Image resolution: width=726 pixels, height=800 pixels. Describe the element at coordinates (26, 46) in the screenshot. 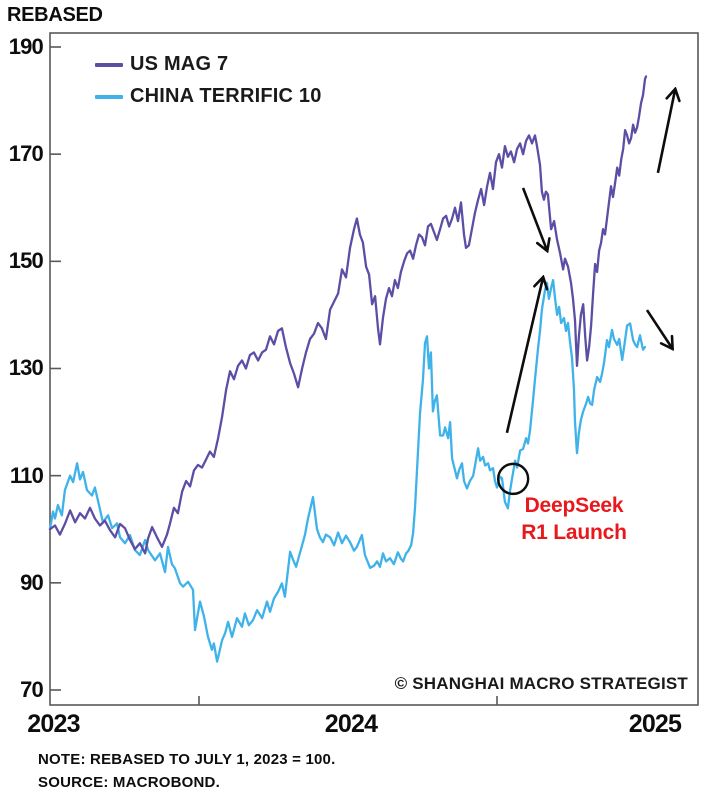

I see `y-tick-label-190: 190` at that location.